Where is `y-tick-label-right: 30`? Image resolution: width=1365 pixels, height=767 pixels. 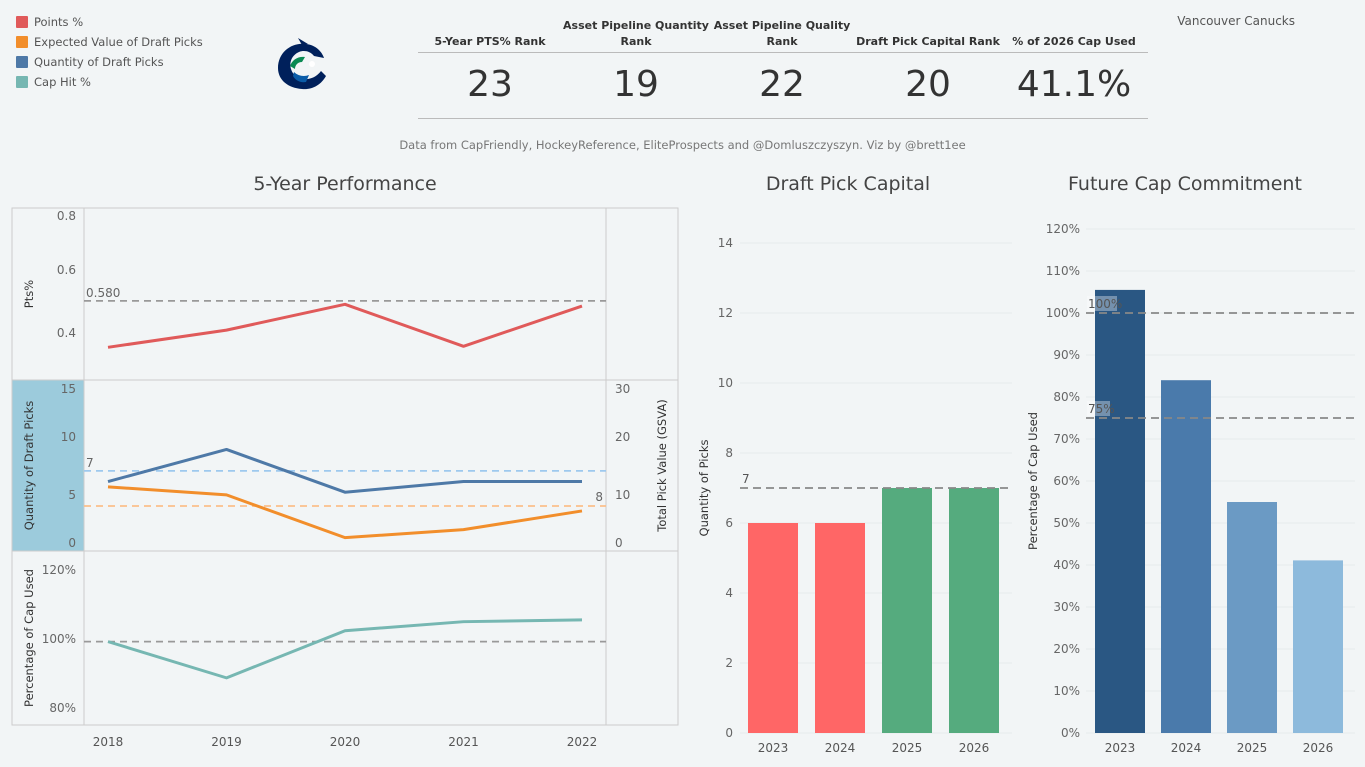 y-tick-label-right: 30 is located at coordinates (622, 389).